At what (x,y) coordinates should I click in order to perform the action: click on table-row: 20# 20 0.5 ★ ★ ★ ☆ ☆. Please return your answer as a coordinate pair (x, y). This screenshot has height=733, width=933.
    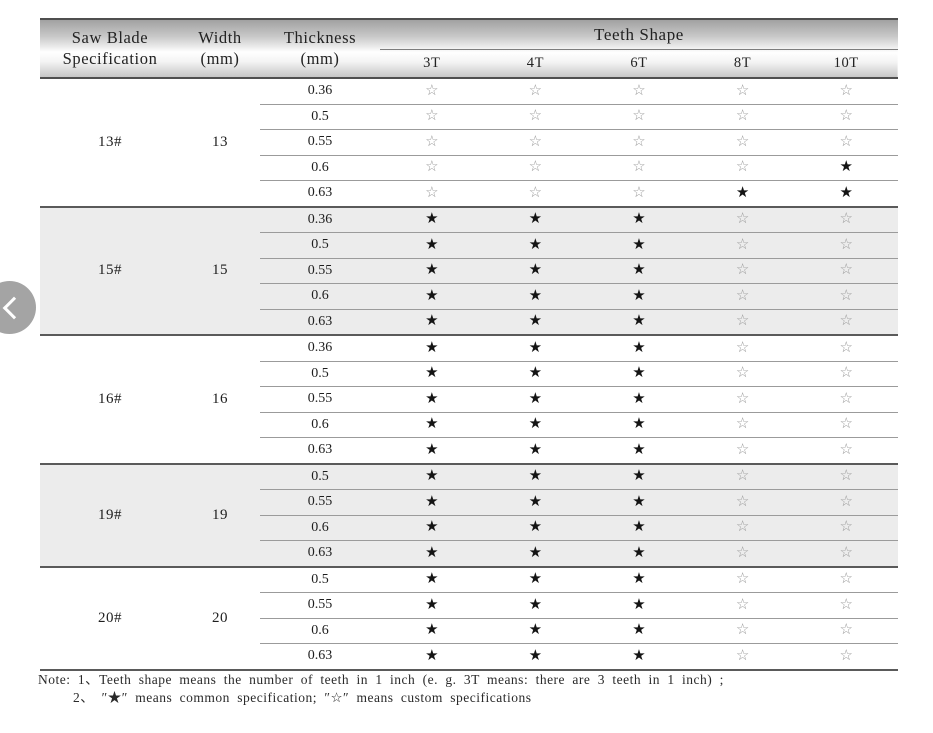
    Looking at the image, I should click on (469, 618).